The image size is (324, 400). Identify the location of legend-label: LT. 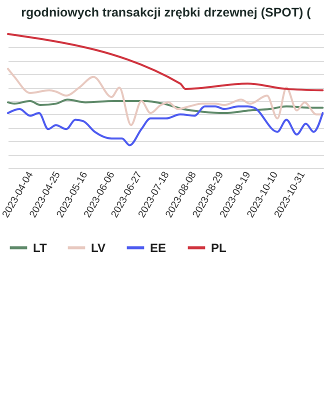
(40, 247).